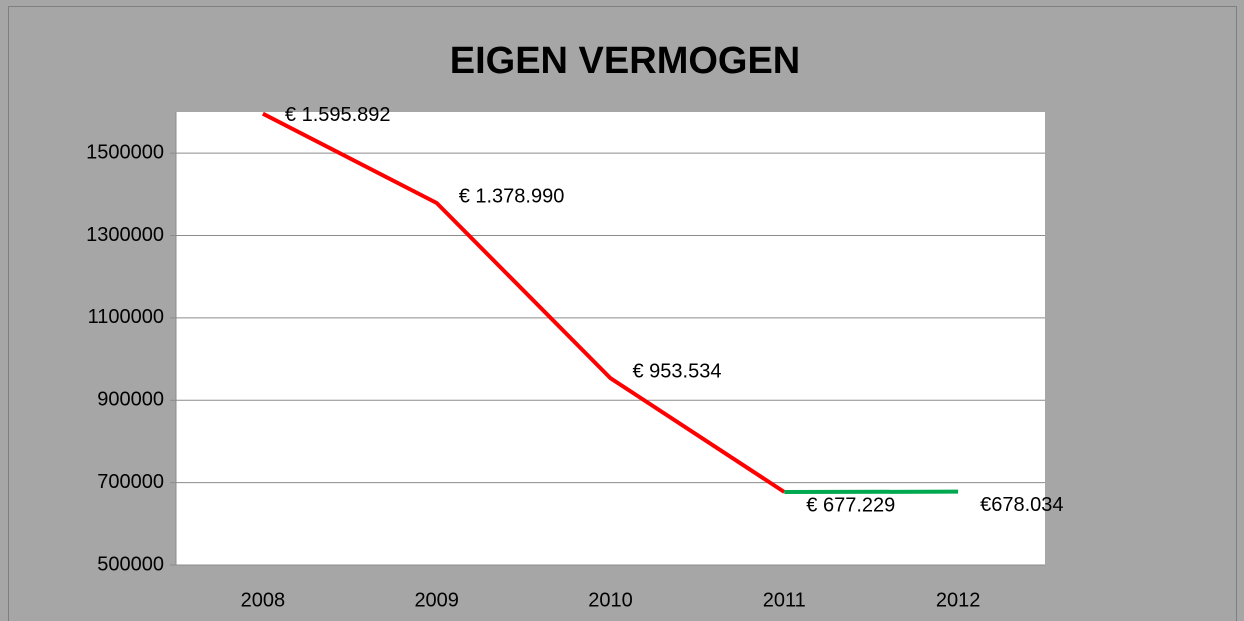 The width and height of the screenshot is (1244, 621). Describe the element at coordinates (784, 600) in the screenshot. I see `x-tick-label: 2011` at that location.